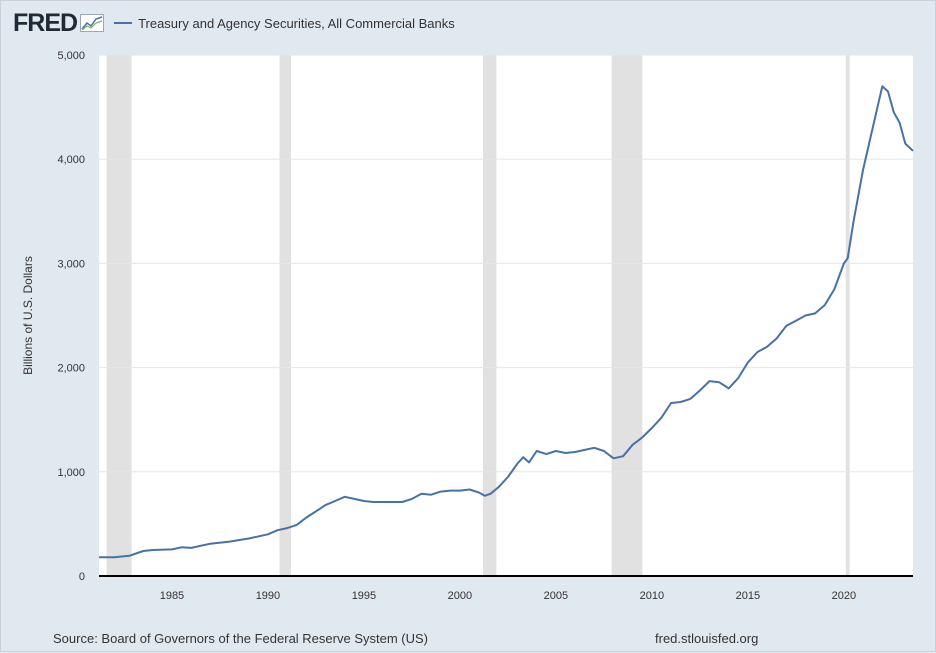 This screenshot has width=936, height=653. Describe the element at coordinates (268, 596) in the screenshot. I see `x-tick-label: 1990` at that location.